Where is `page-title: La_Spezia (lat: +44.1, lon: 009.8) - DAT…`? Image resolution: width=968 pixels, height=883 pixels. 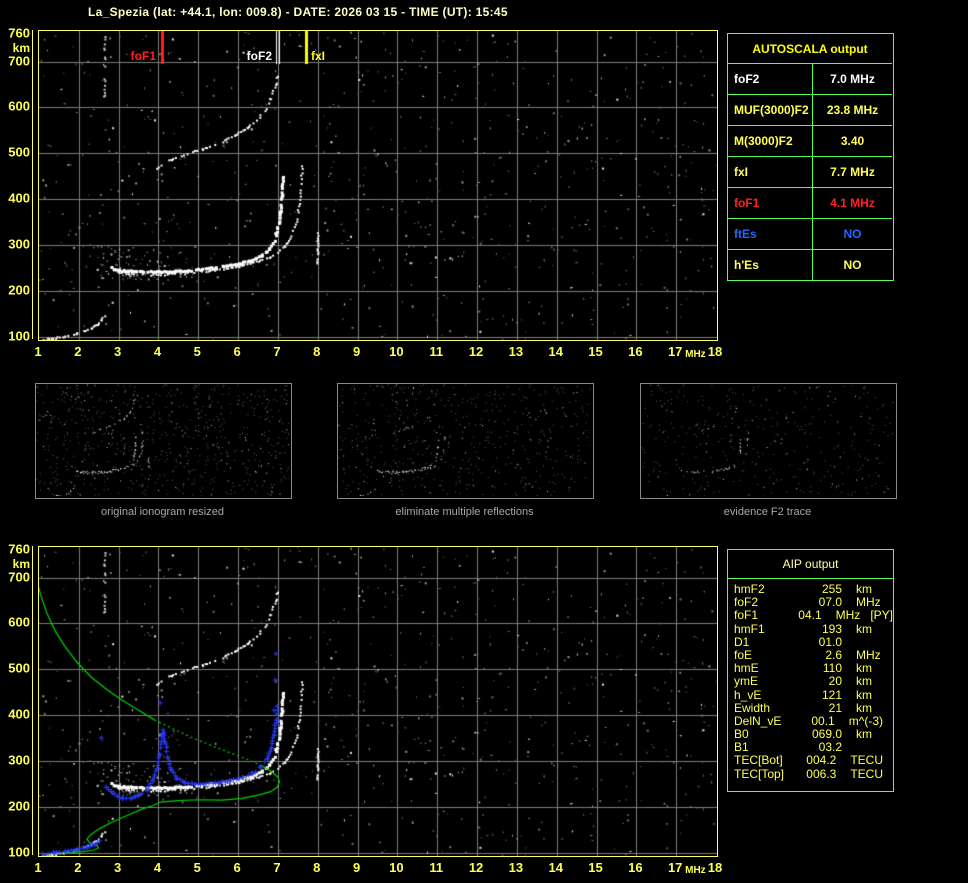 page-title: La_Spezia (lat: +44.1, lon: 009.8) - DAT… is located at coordinates (298, 12).